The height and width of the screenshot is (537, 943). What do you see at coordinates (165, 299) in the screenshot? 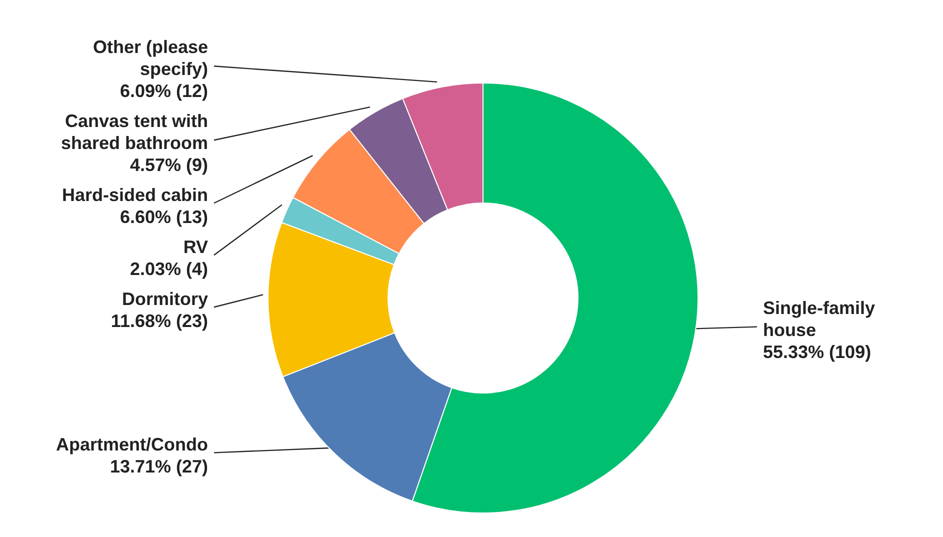
I see `slice-label: Dormitory` at bounding box center [165, 299].